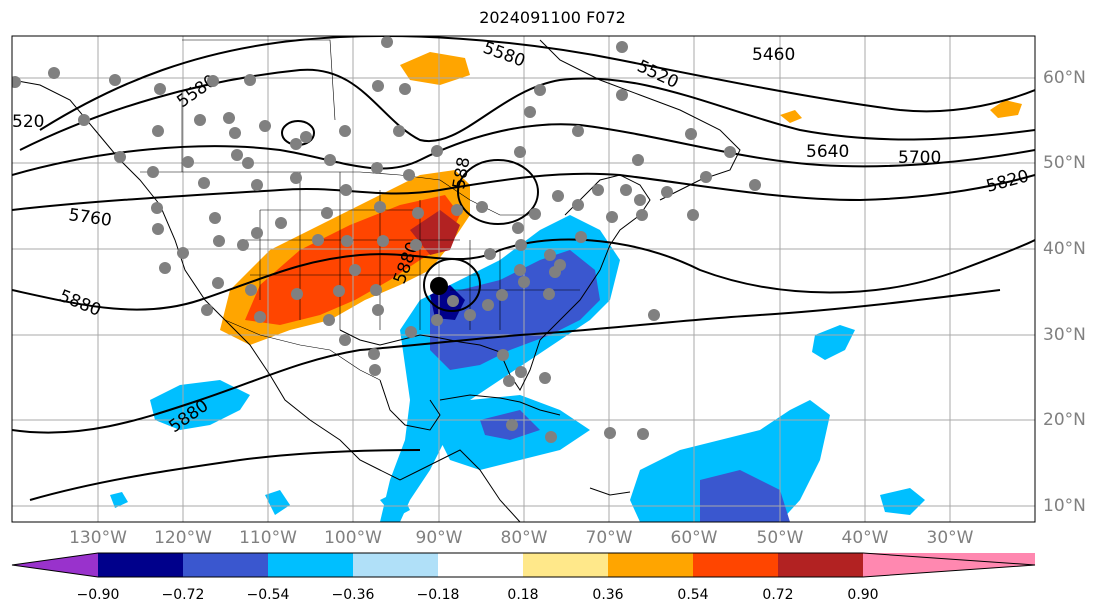 The image size is (1105, 615). I want to click on colorbar, so click(523, 565).